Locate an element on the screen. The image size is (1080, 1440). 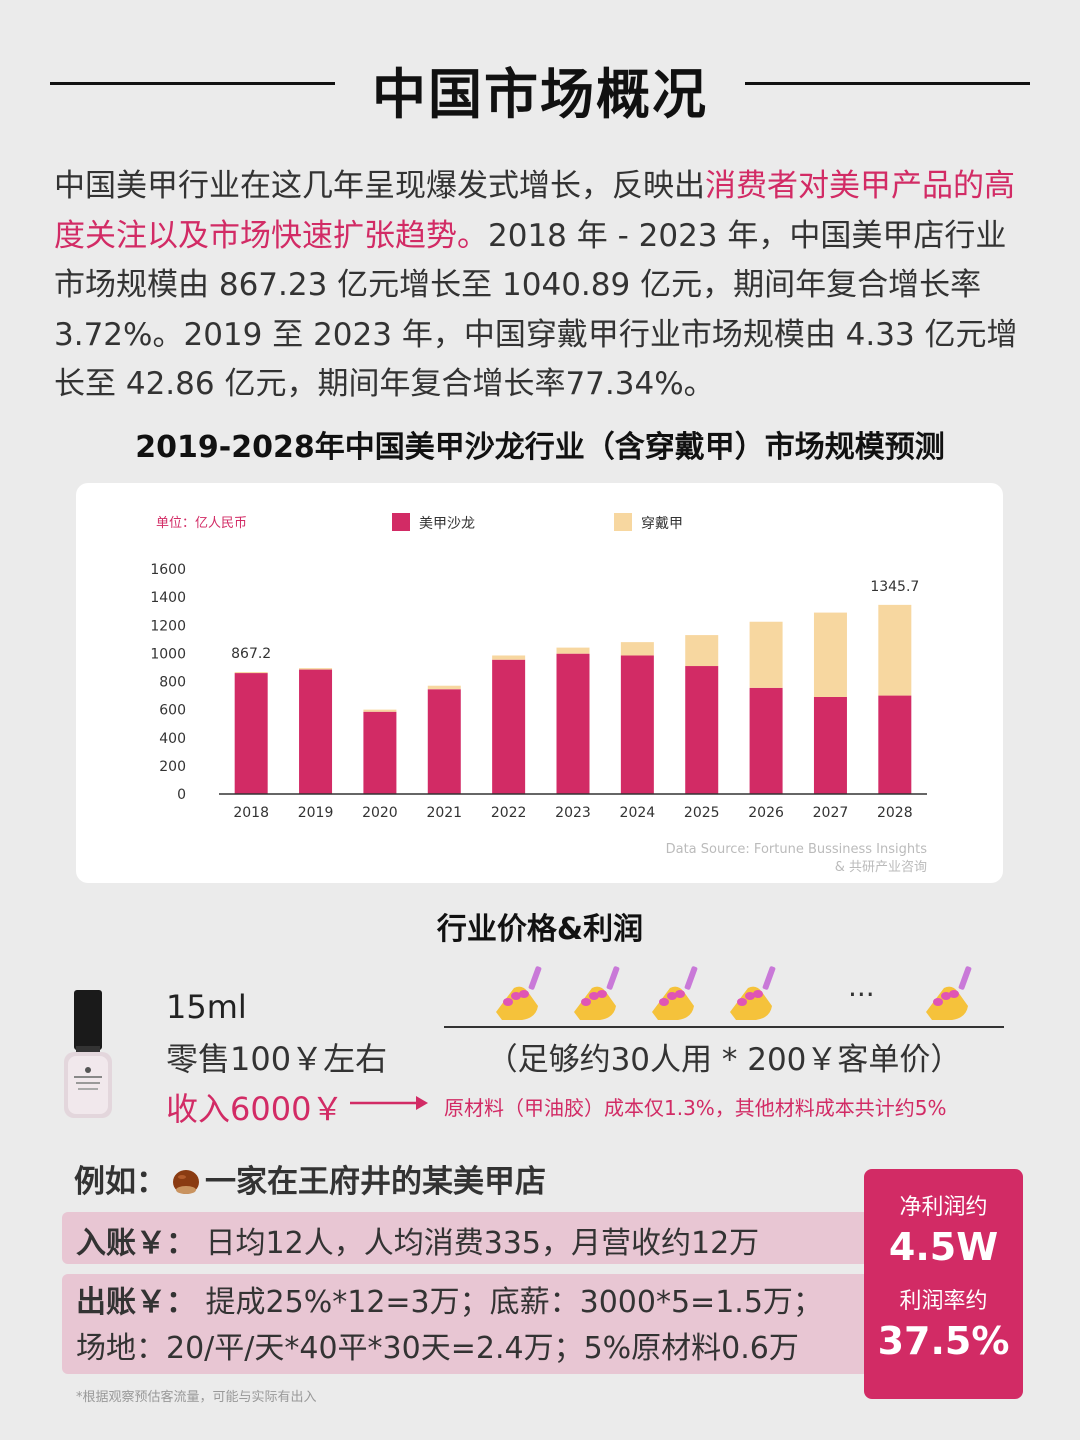
arrow-right-icon is located at coordinates (389, 1103).